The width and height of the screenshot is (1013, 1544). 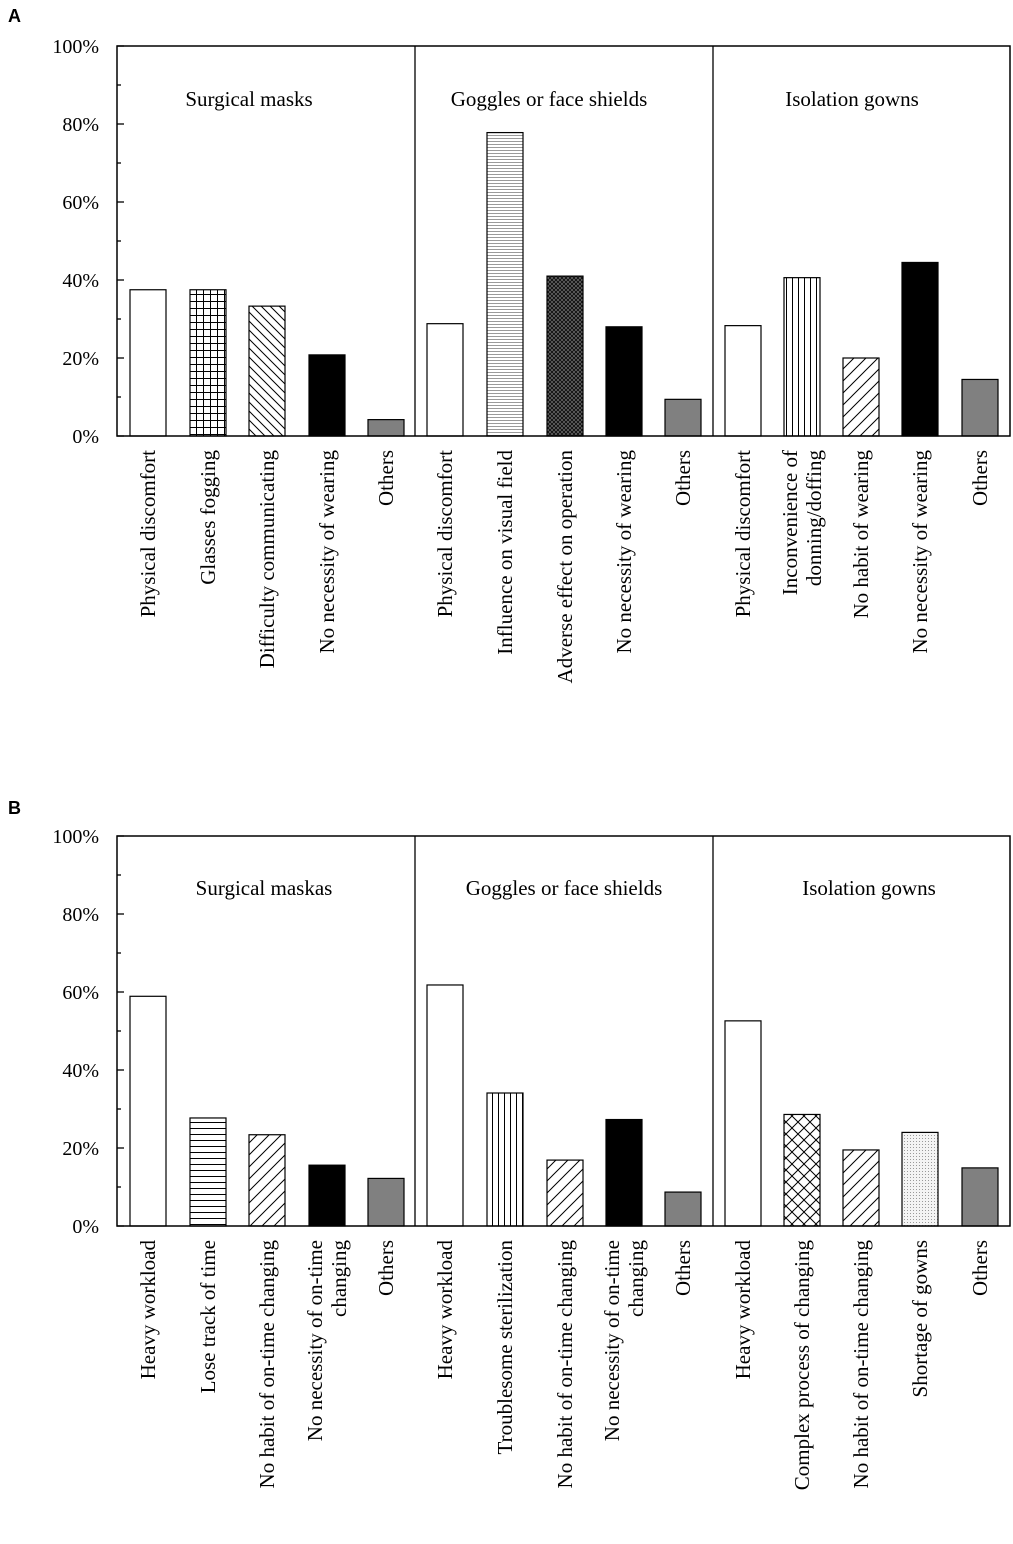 What do you see at coordinates (14, 16) in the screenshot?
I see `panel-a-label: A` at bounding box center [14, 16].